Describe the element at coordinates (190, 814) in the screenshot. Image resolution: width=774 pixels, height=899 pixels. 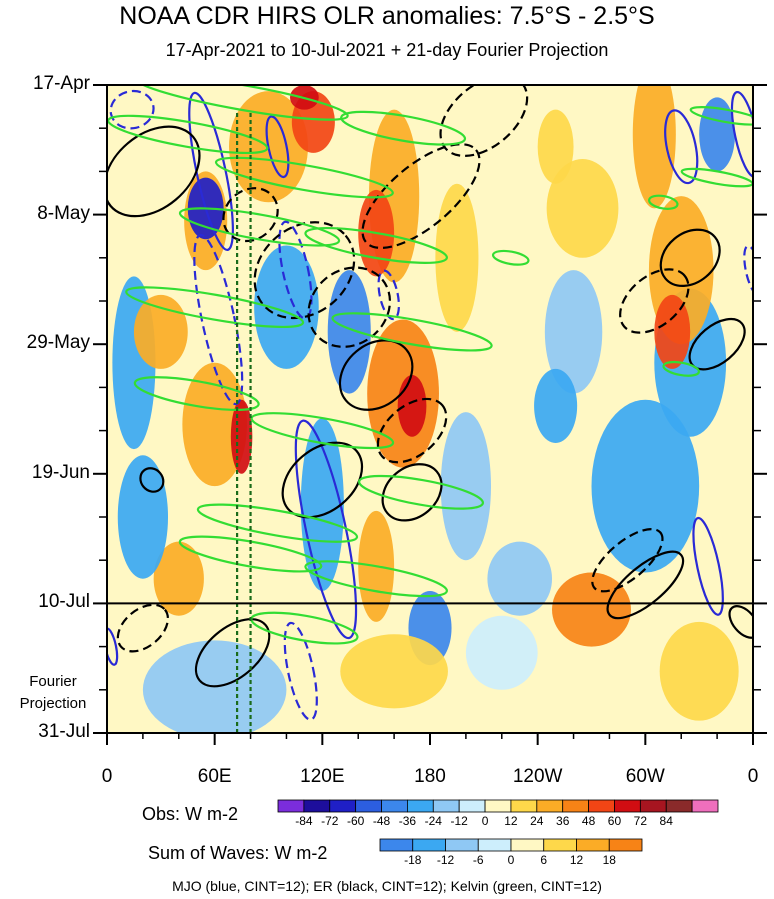
I see `obs-colorbar-label: Obs: W m-2` at that location.